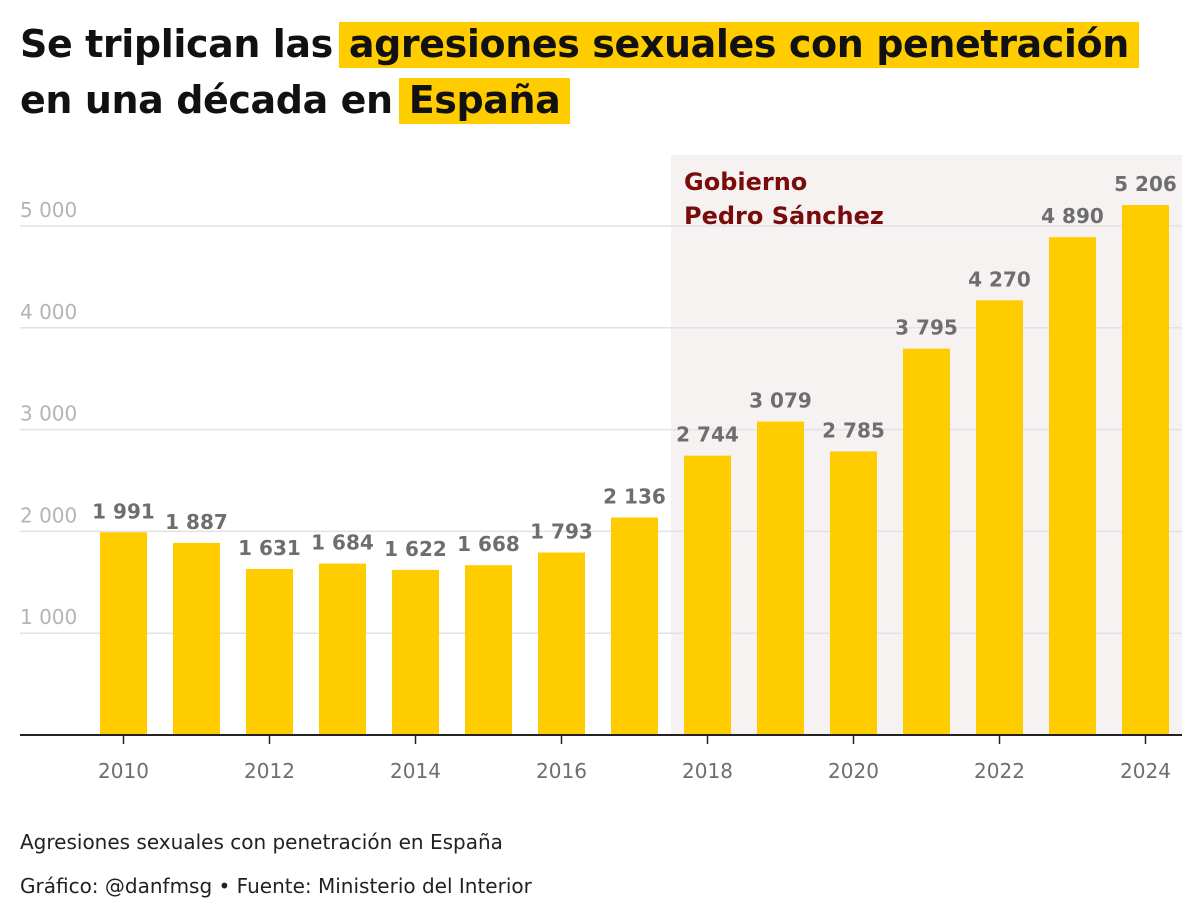 This screenshot has width=1200, height=921. Describe the element at coordinates (999, 279) in the screenshot. I see `value-label: 4 270` at that location.